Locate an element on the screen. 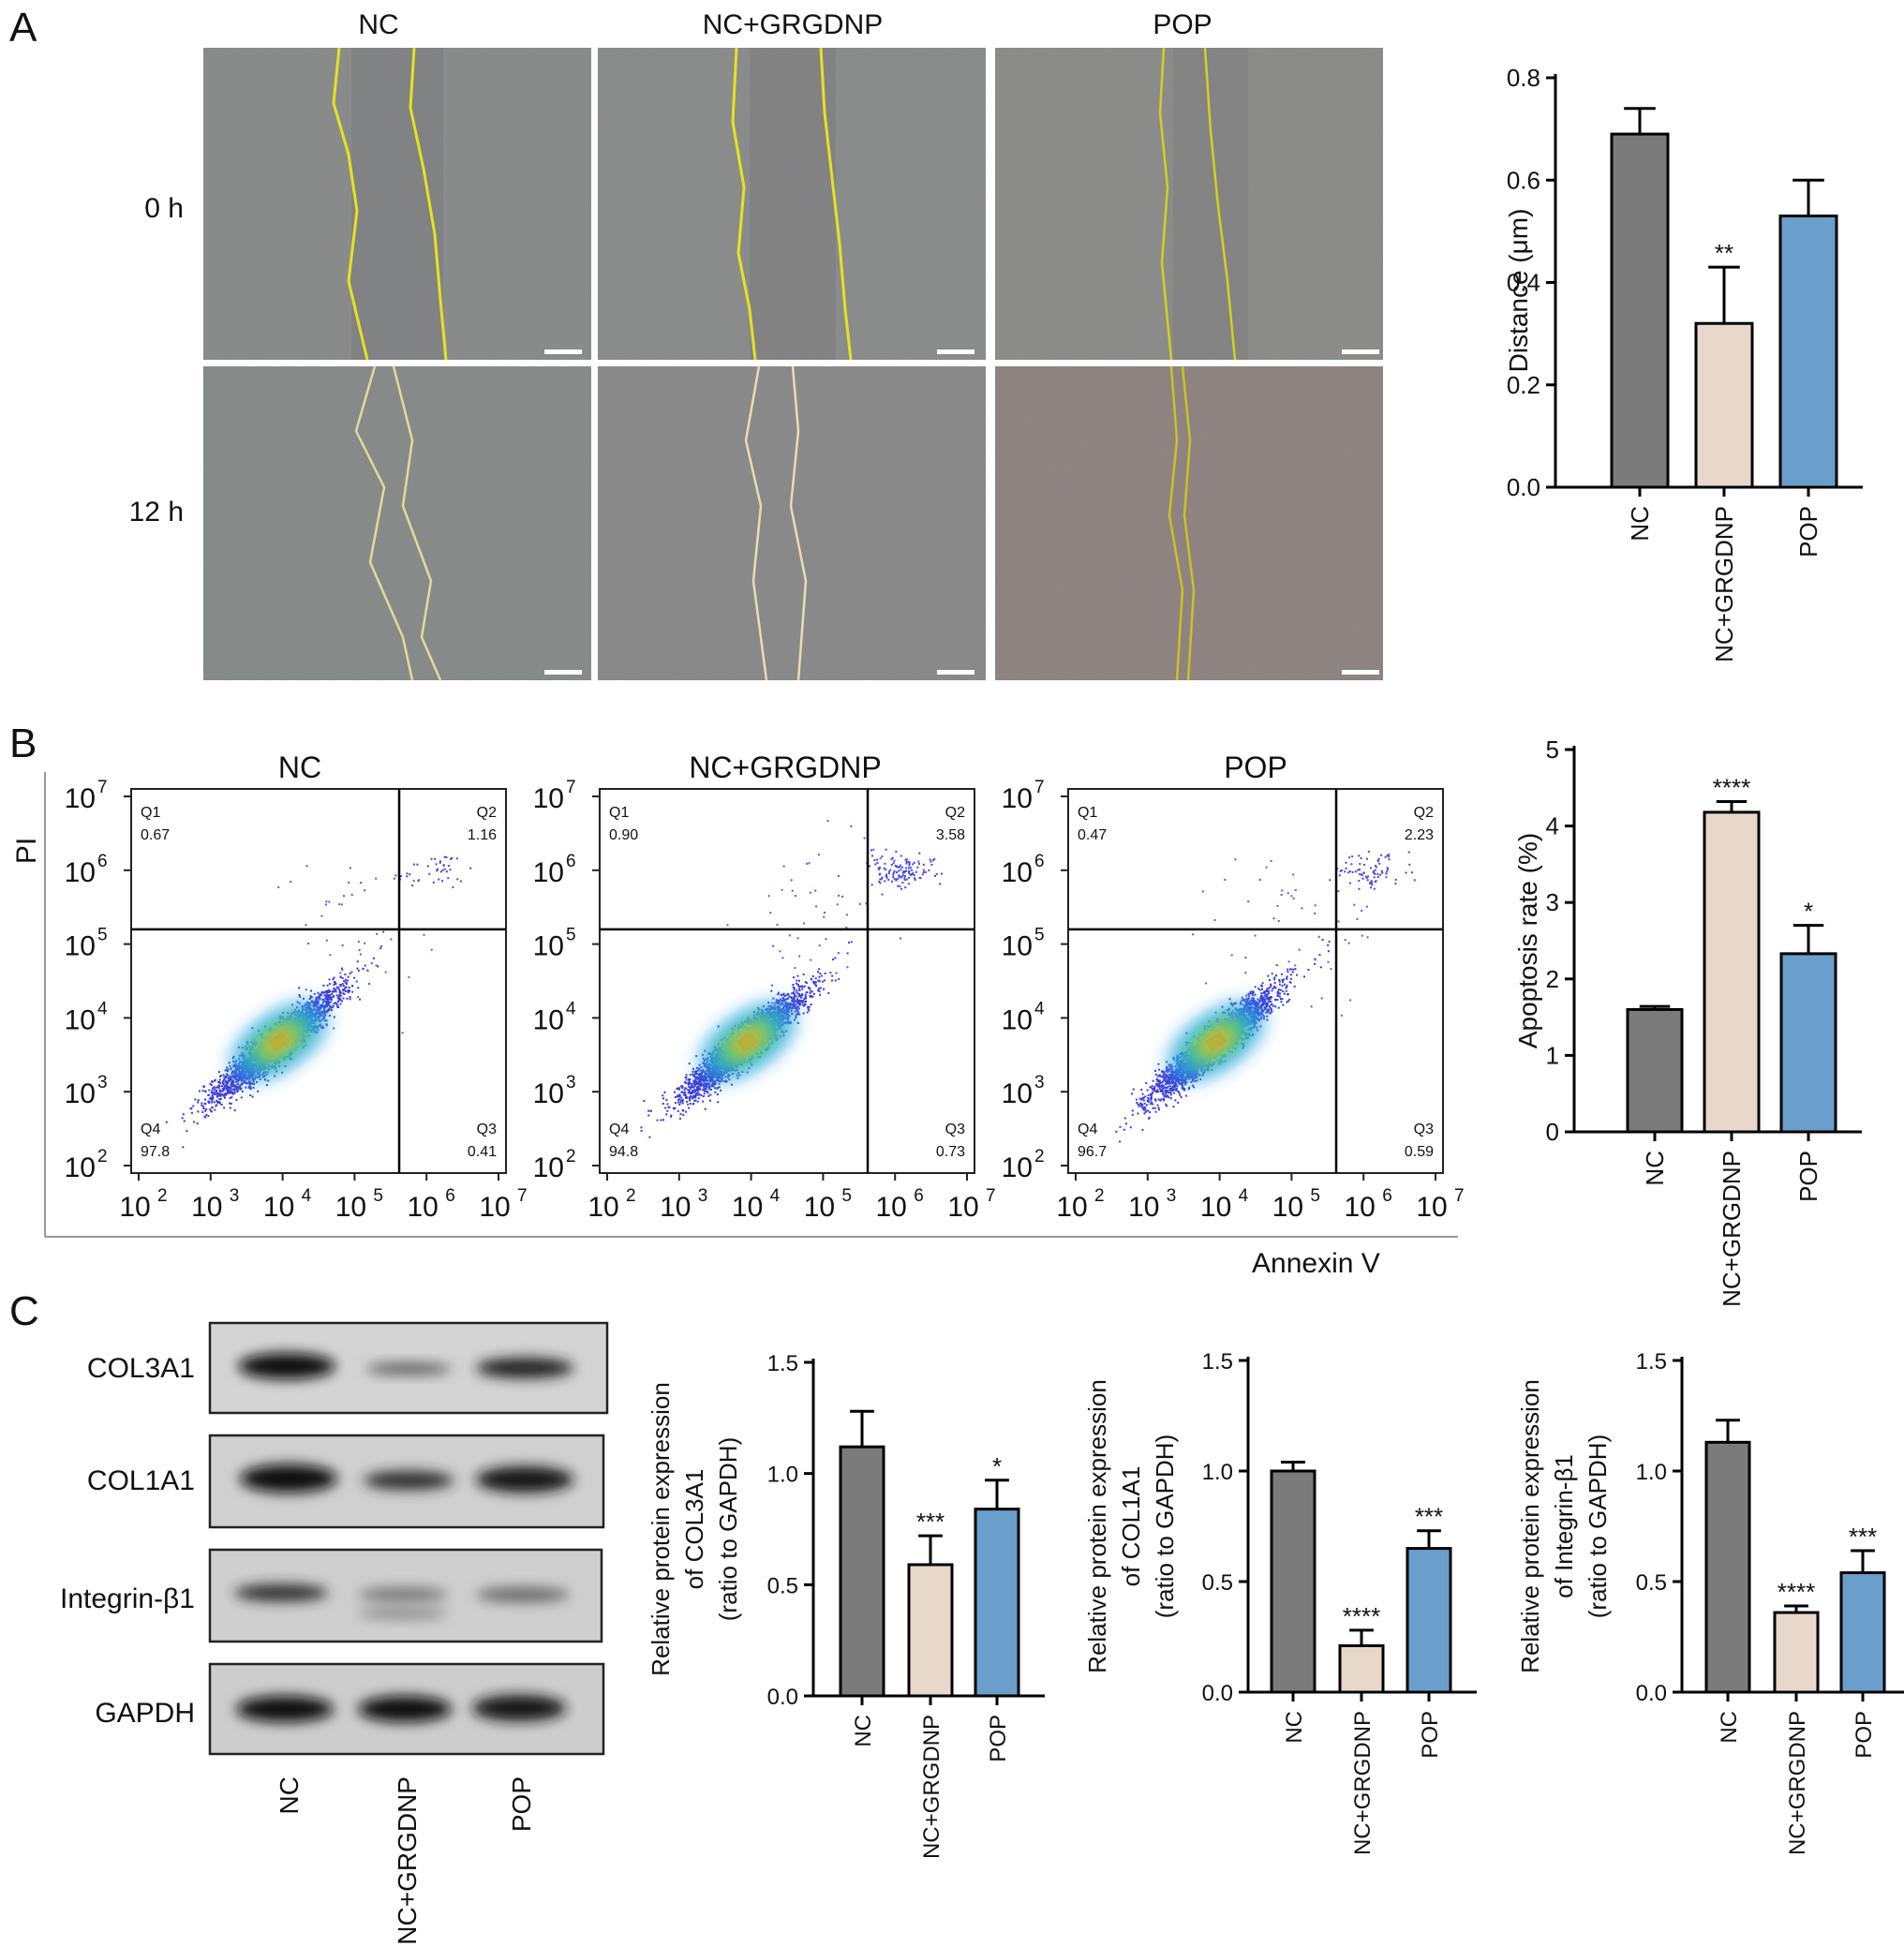 The height and width of the screenshot is (1947, 1904). y-tick-label: 0.2 is located at coordinates (1523, 385).